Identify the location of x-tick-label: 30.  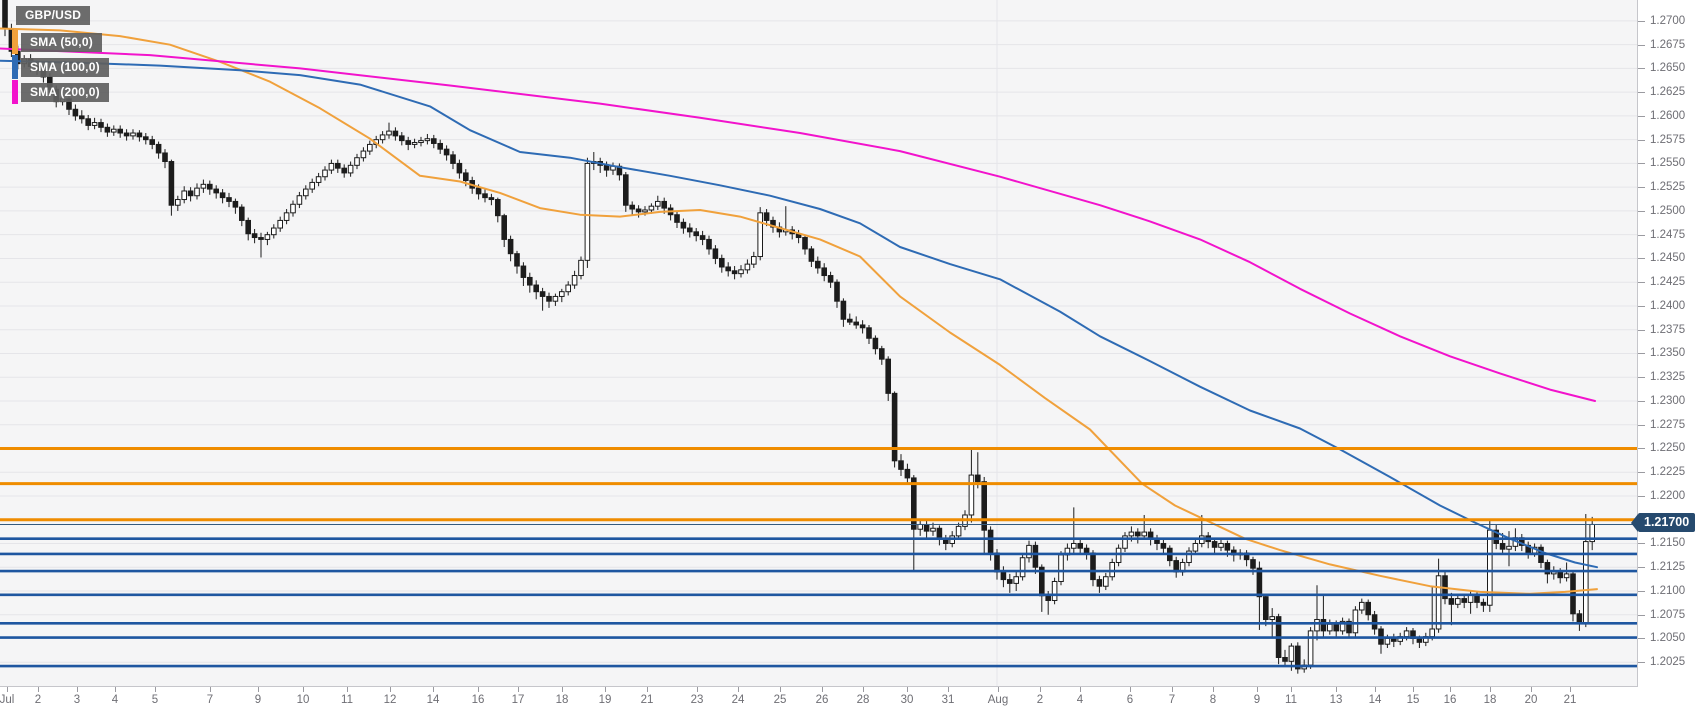
(907, 700).